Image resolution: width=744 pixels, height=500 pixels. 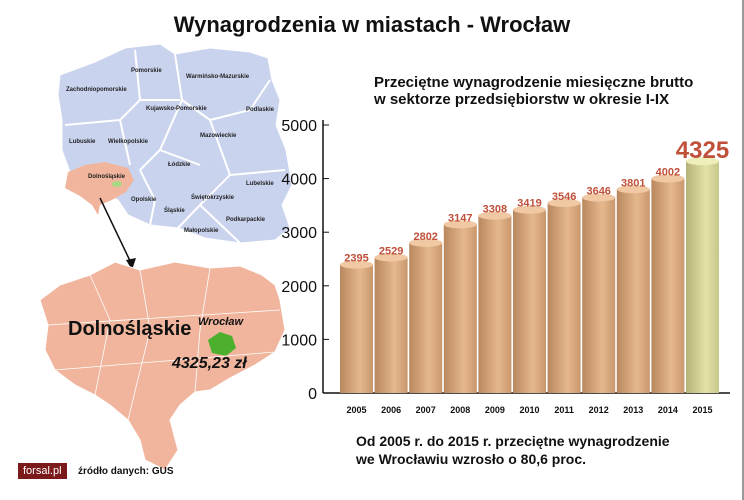 What do you see at coordinates (128, 142) in the screenshot?
I see `region-label: Wielkopolskie` at bounding box center [128, 142].